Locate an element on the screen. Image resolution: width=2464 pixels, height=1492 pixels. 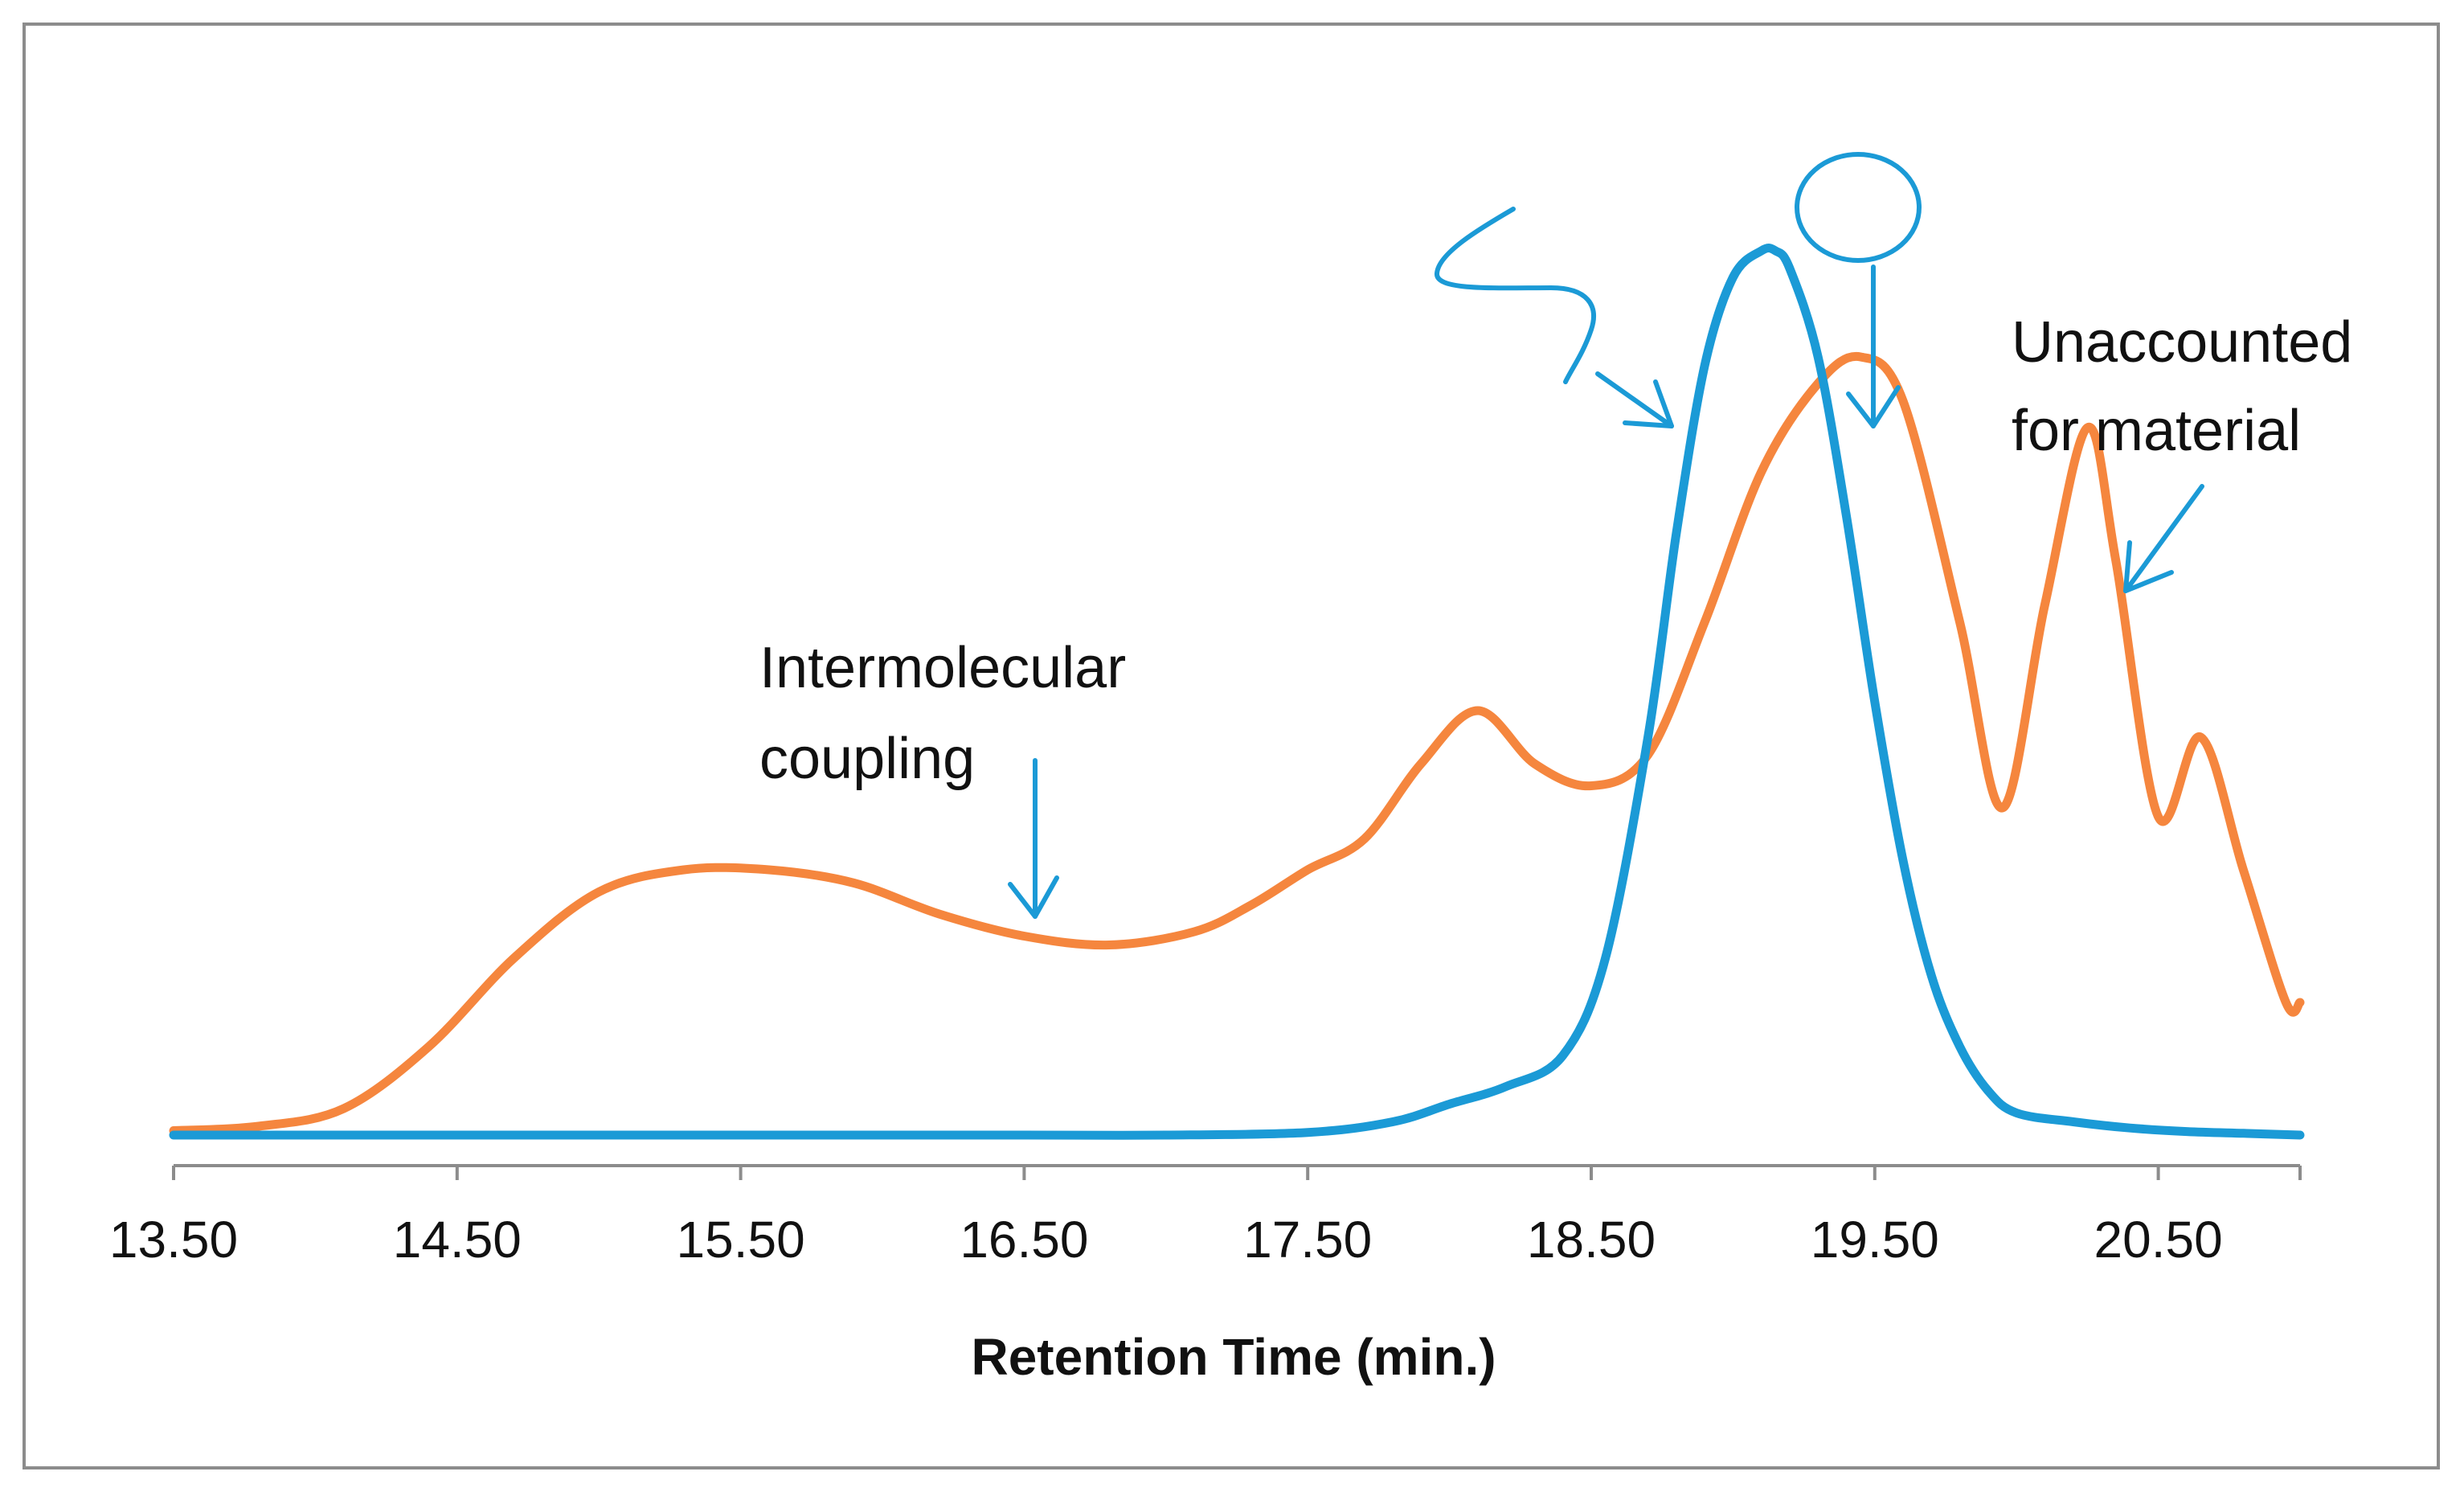
squiggle-arrow-head is located at coordinates (1648, 403).